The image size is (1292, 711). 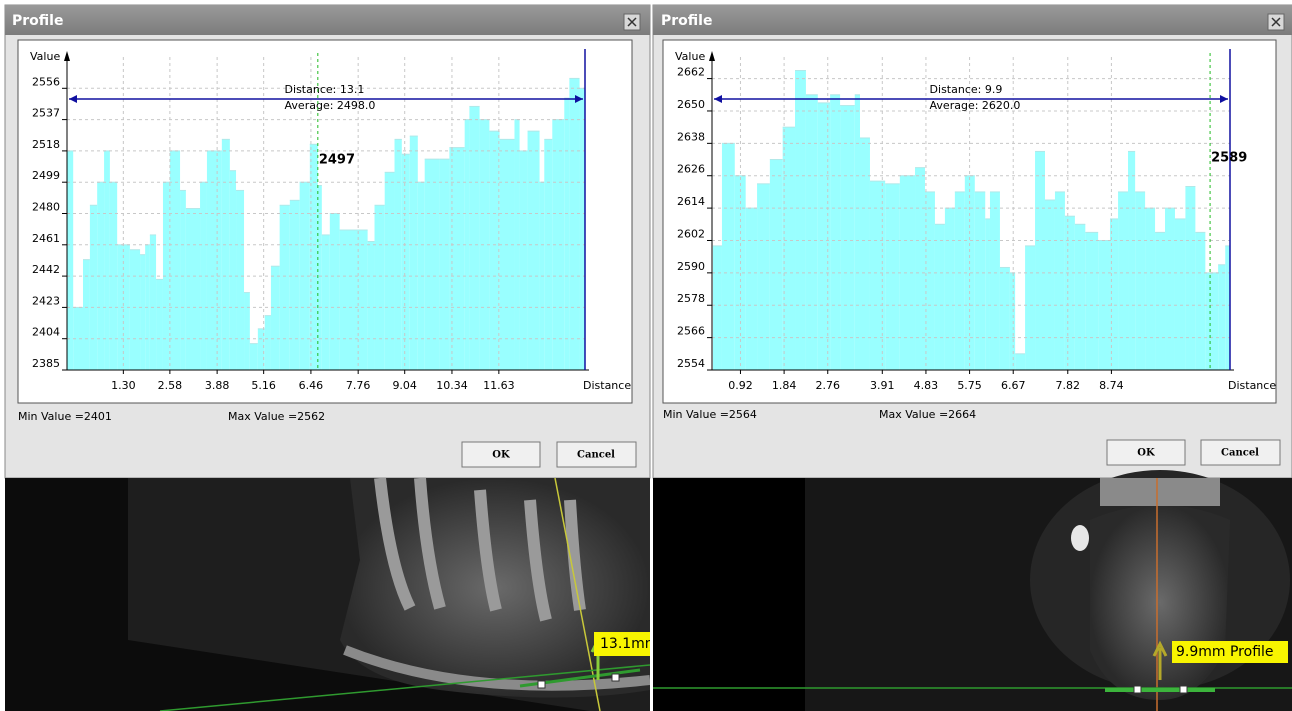 I want to click on x-tick-label: 5.75, so click(x=969, y=385).